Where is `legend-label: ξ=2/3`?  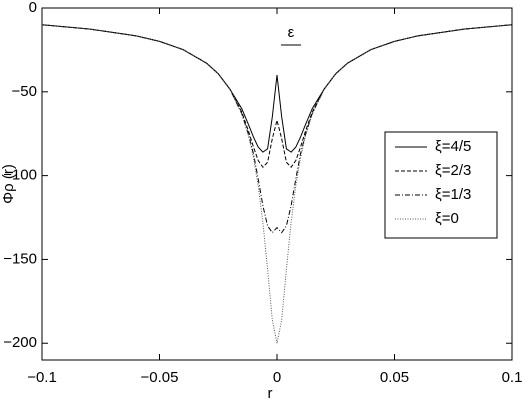
legend-label: ξ=2/3 is located at coordinates (453, 170).